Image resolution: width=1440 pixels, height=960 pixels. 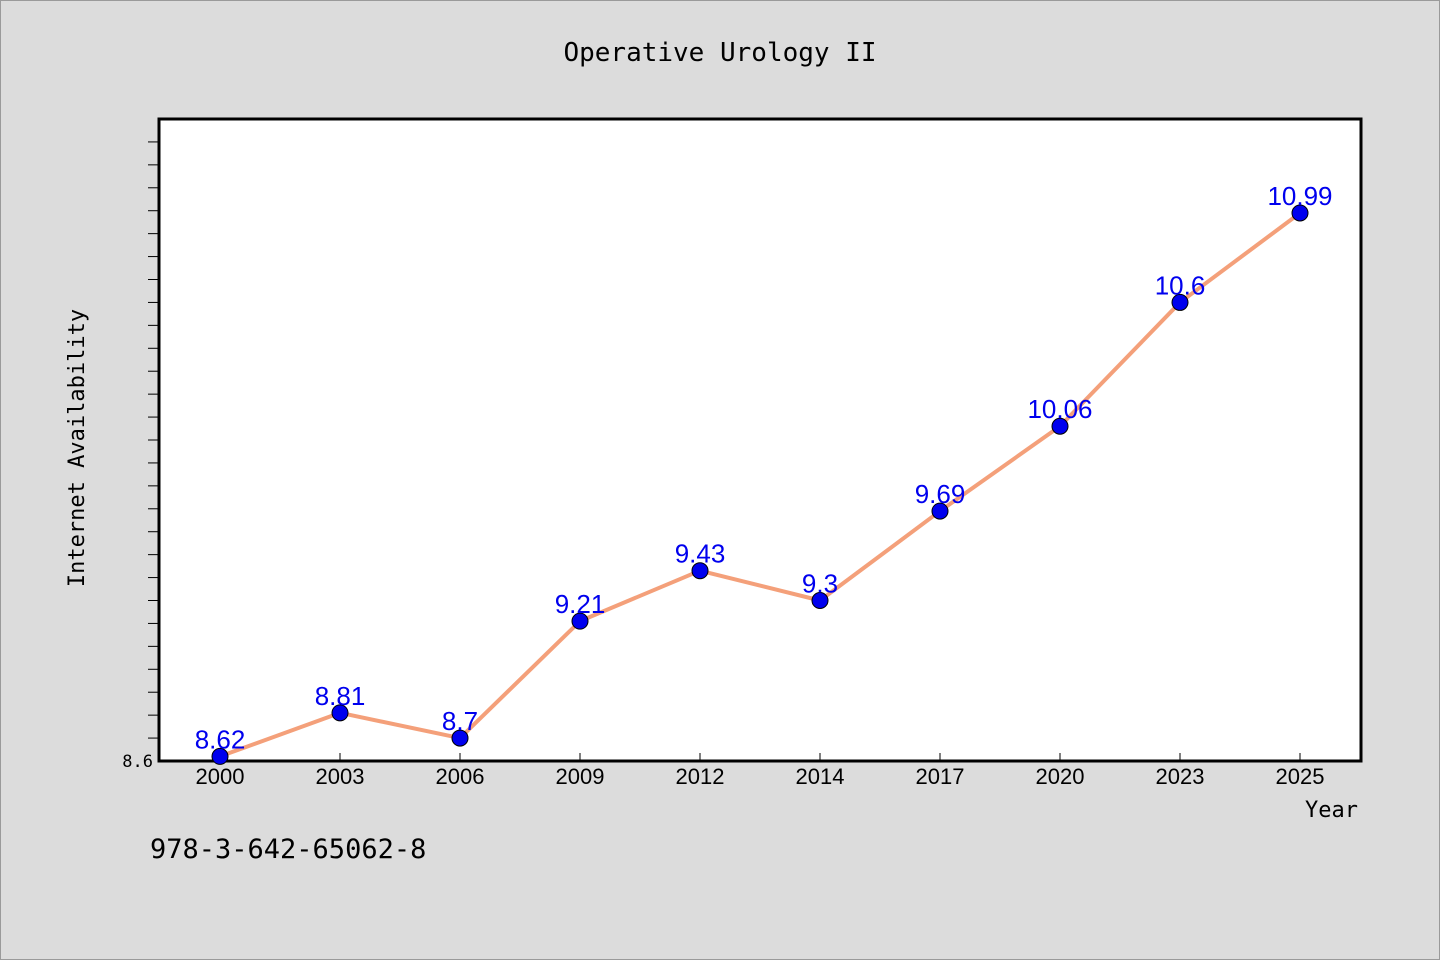 I want to click on data-label: 9.3, so click(x=820, y=584).